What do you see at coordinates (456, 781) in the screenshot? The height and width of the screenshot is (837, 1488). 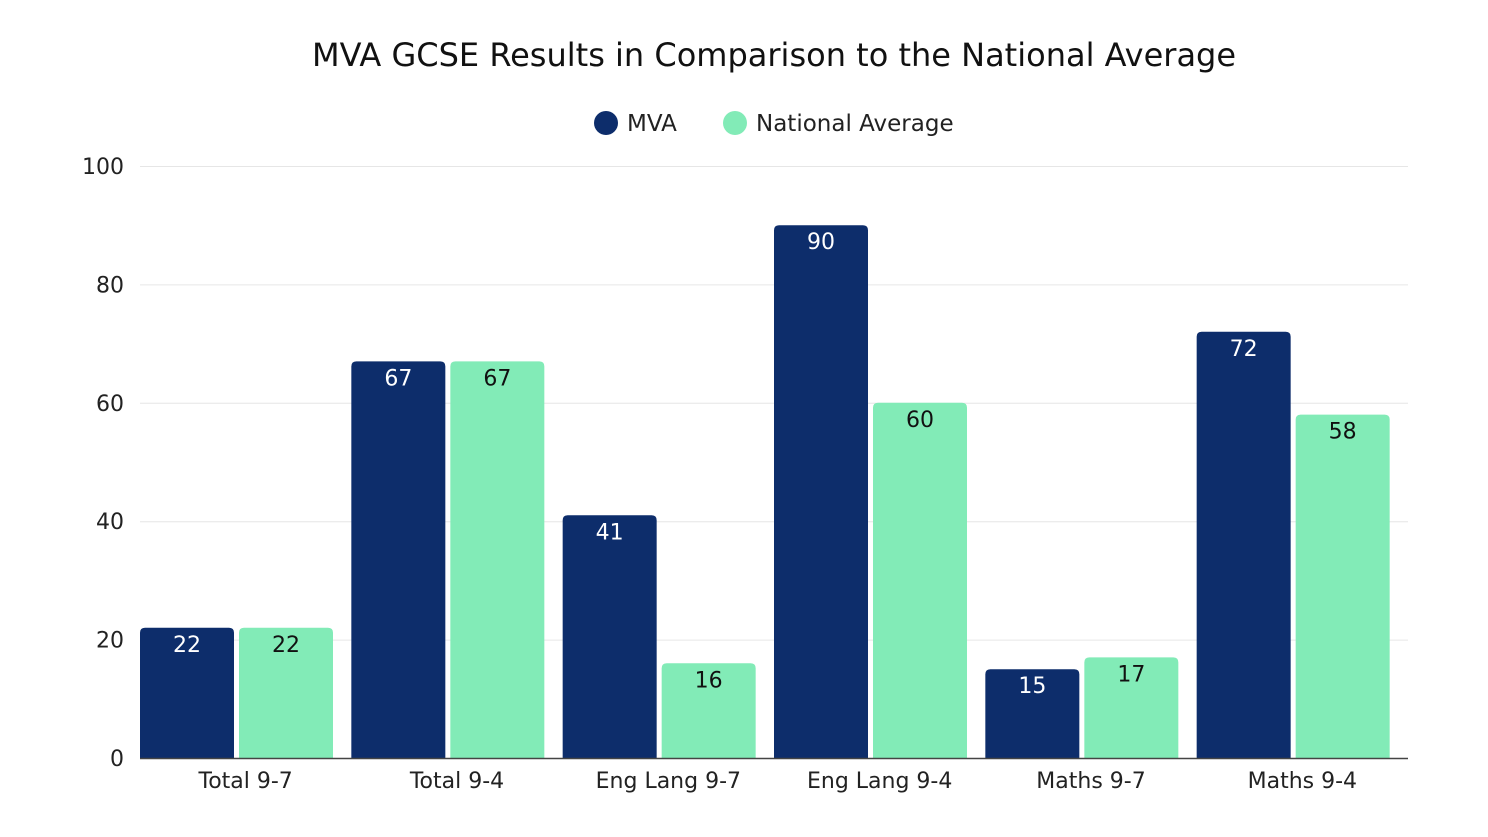 I see `x-tick-label: Total 9-4` at bounding box center [456, 781].